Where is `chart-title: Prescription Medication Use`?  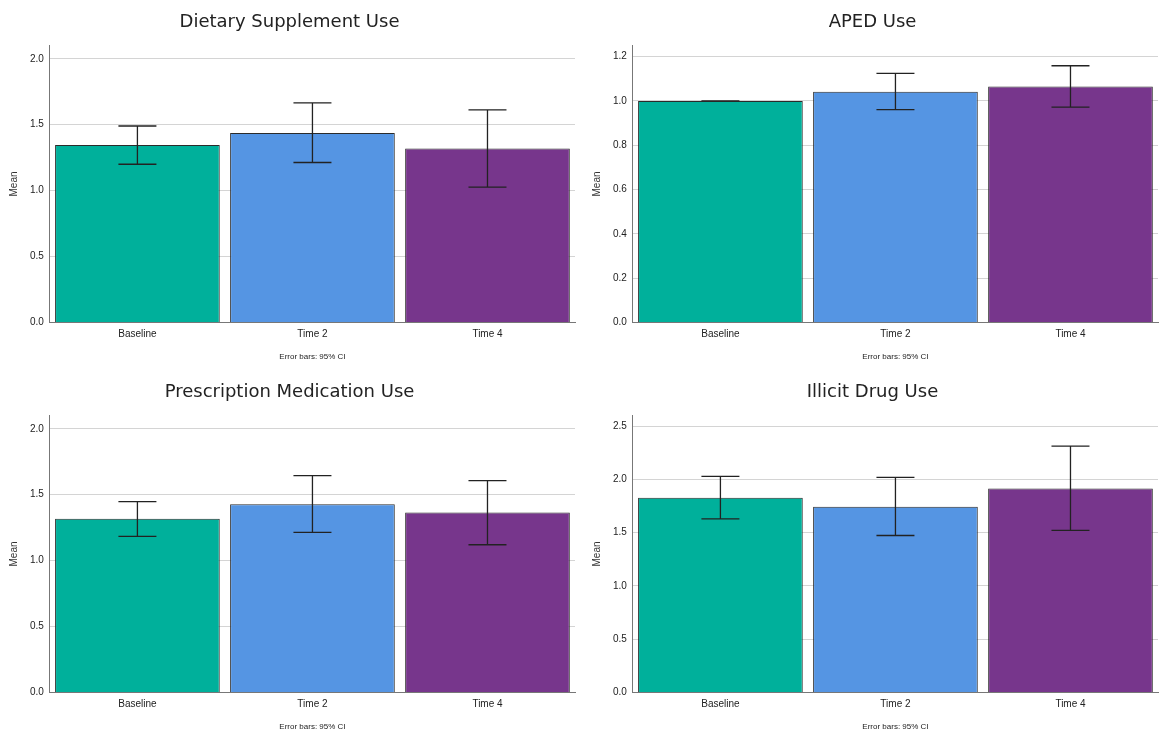
chart-title: Prescription Medication Use is located at coordinates (289, 391).